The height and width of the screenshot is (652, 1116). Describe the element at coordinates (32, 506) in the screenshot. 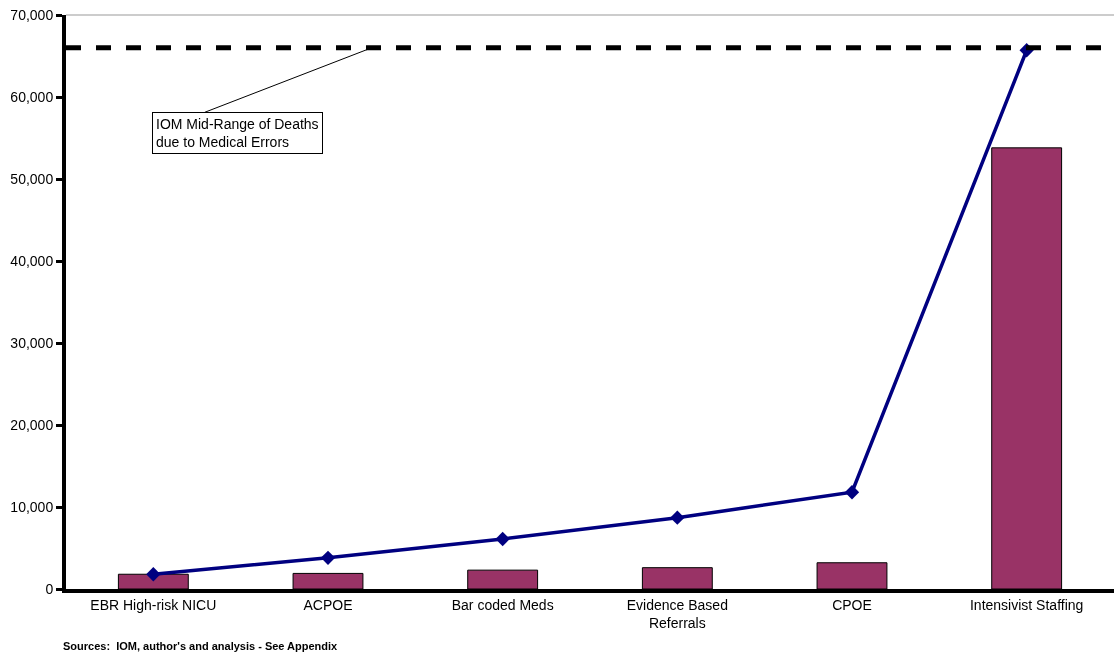

I see `y-tick-label: 10,000` at that location.